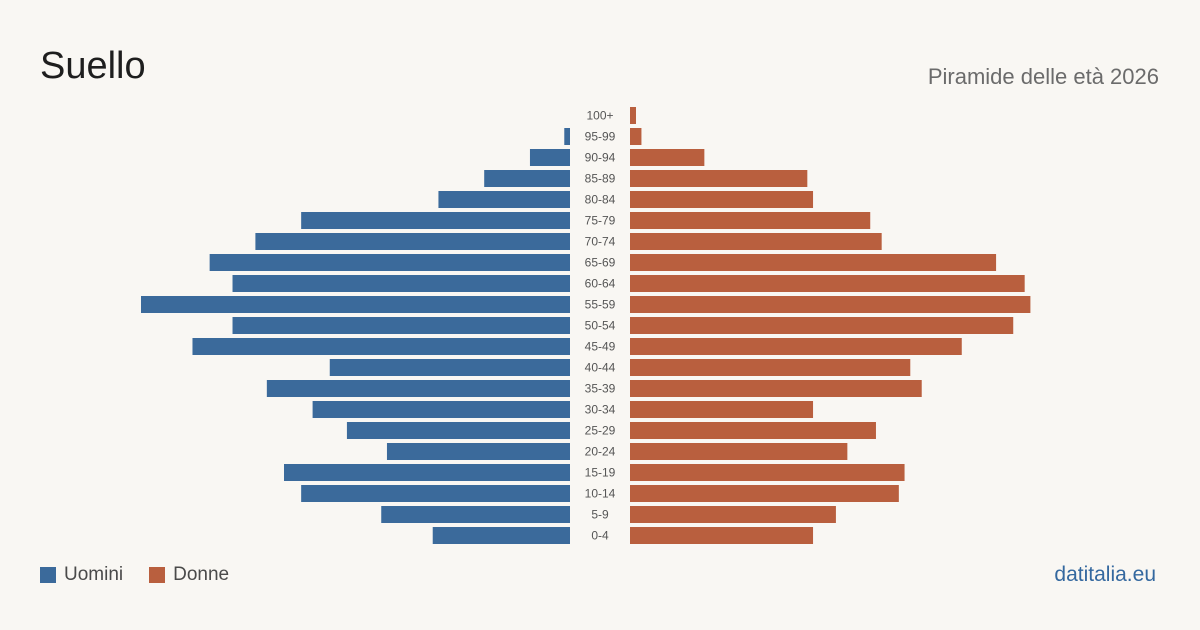 Image resolution: width=1200 pixels, height=630 pixels. I want to click on age-label-75-79: 75-79, so click(600, 221).